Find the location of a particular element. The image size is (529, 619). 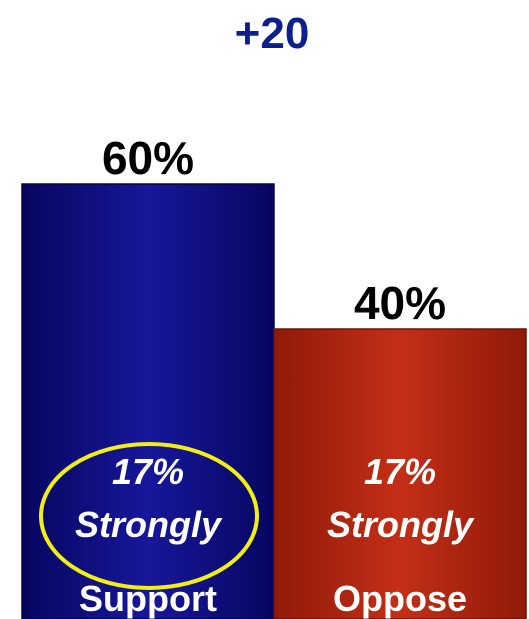

highlight-circle is located at coordinates (149, 516).